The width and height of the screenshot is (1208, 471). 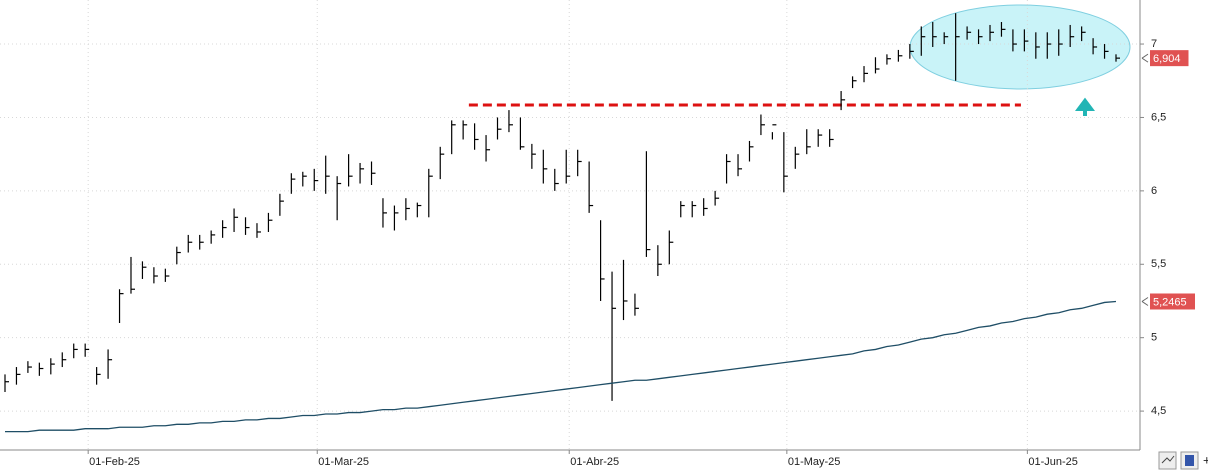 I want to click on x-tick-label: 01-Mar-25, so click(x=343, y=462).